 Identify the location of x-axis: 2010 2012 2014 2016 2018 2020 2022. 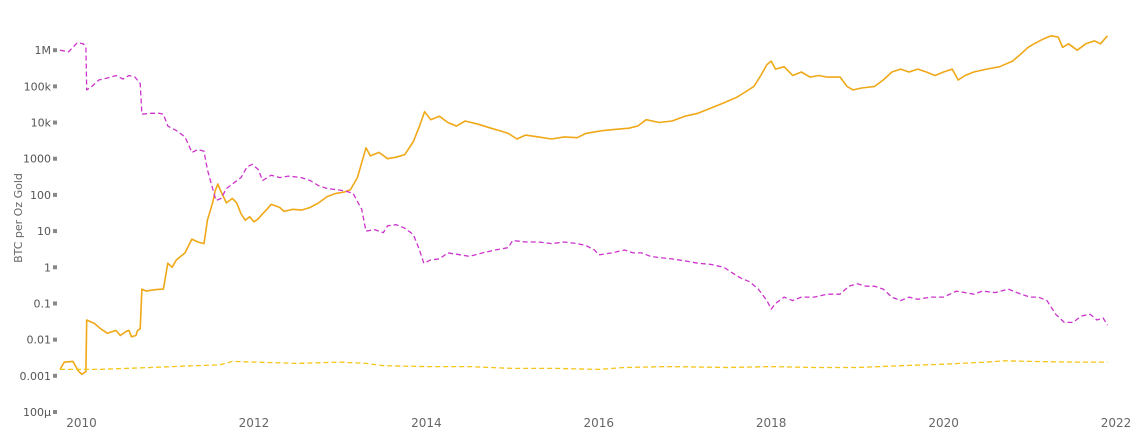
(598, 423).